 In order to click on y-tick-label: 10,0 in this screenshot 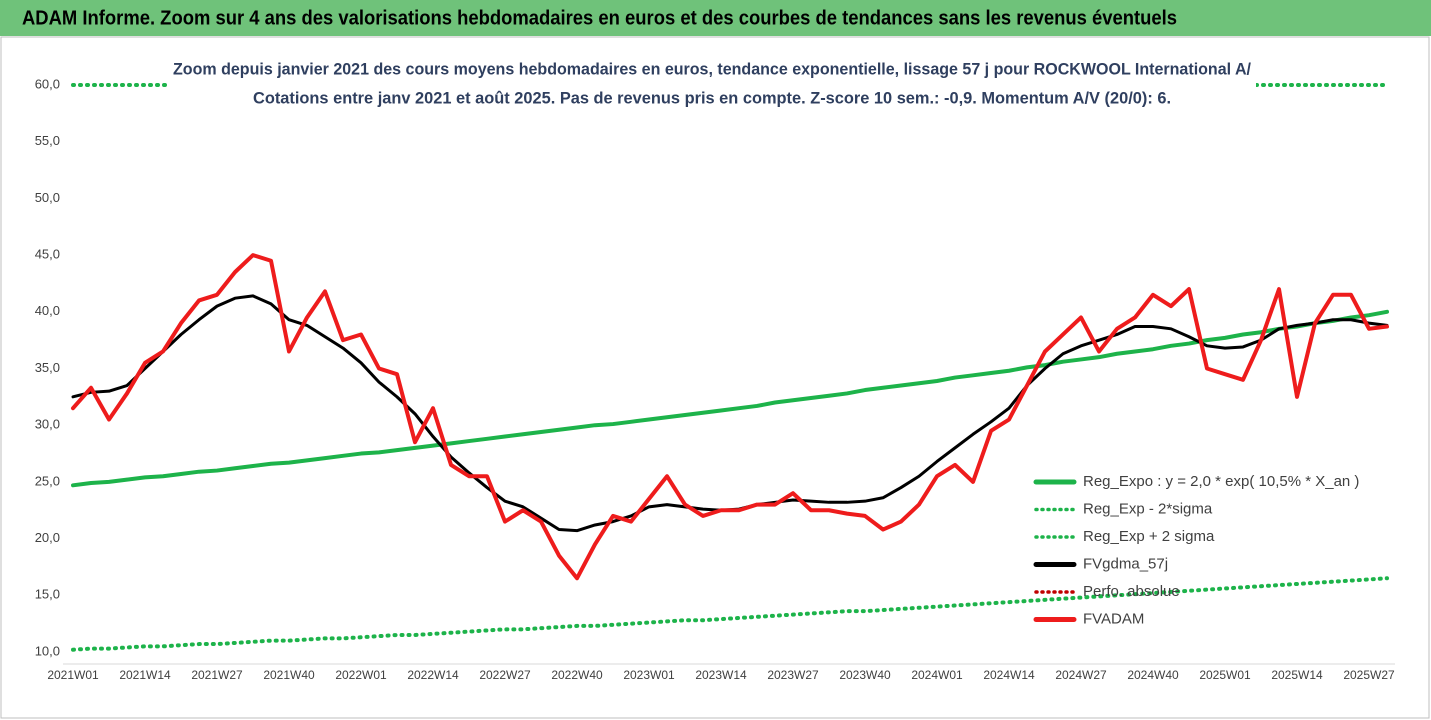, I will do `click(47, 650)`.